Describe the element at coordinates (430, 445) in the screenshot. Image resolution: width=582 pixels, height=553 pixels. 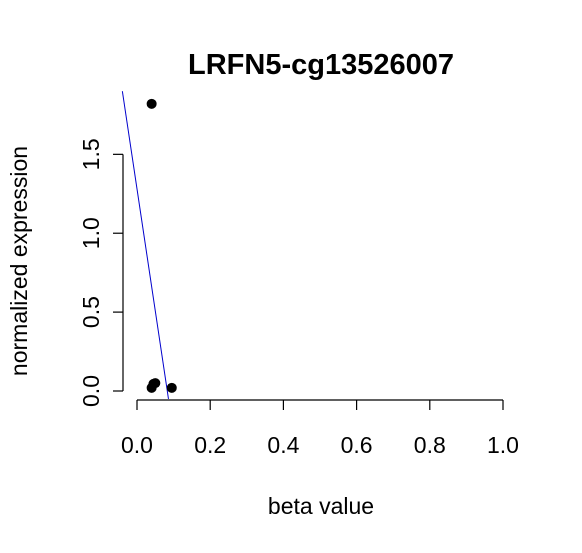
I see `x-tick-label: 0.8` at that location.